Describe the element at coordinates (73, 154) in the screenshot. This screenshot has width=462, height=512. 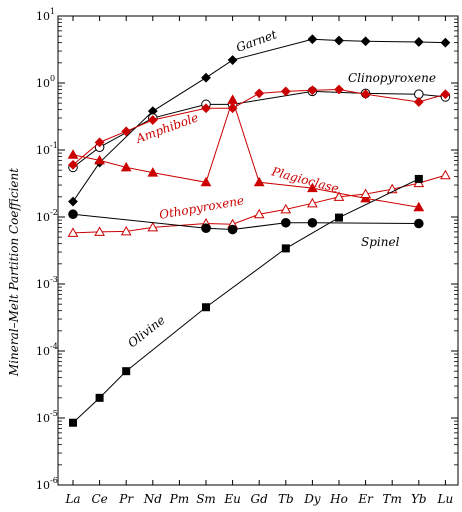
I see `point-plagioclase-La` at that location.